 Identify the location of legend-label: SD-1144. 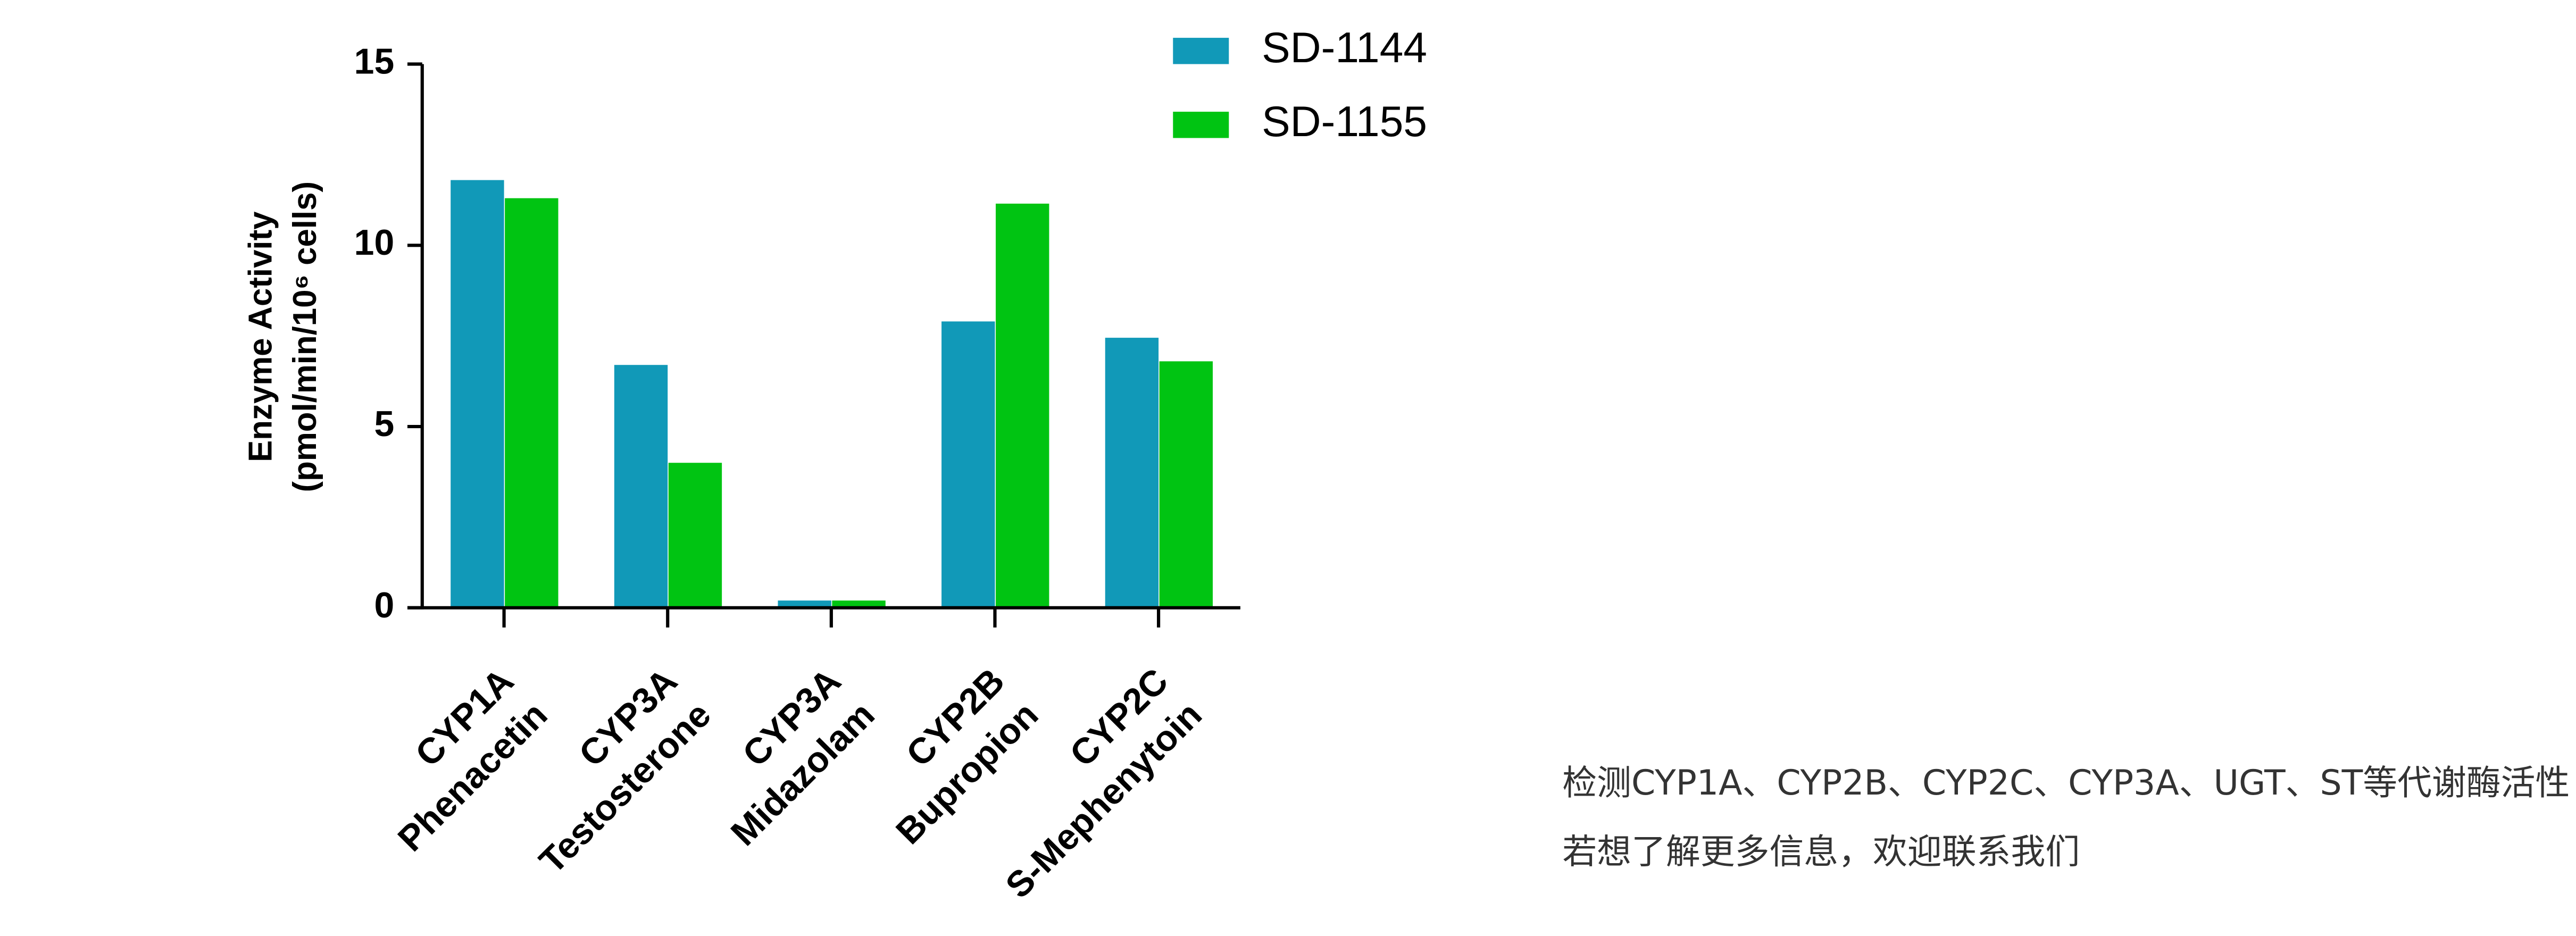
(1344, 48).